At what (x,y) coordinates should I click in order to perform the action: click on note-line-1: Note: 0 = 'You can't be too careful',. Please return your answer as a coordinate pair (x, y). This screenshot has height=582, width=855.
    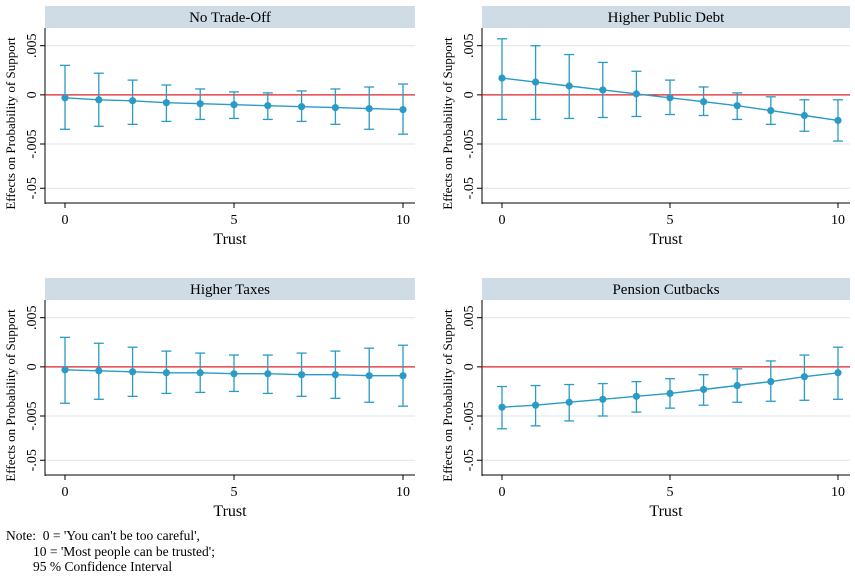
    Looking at the image, I should click on (103, 535).